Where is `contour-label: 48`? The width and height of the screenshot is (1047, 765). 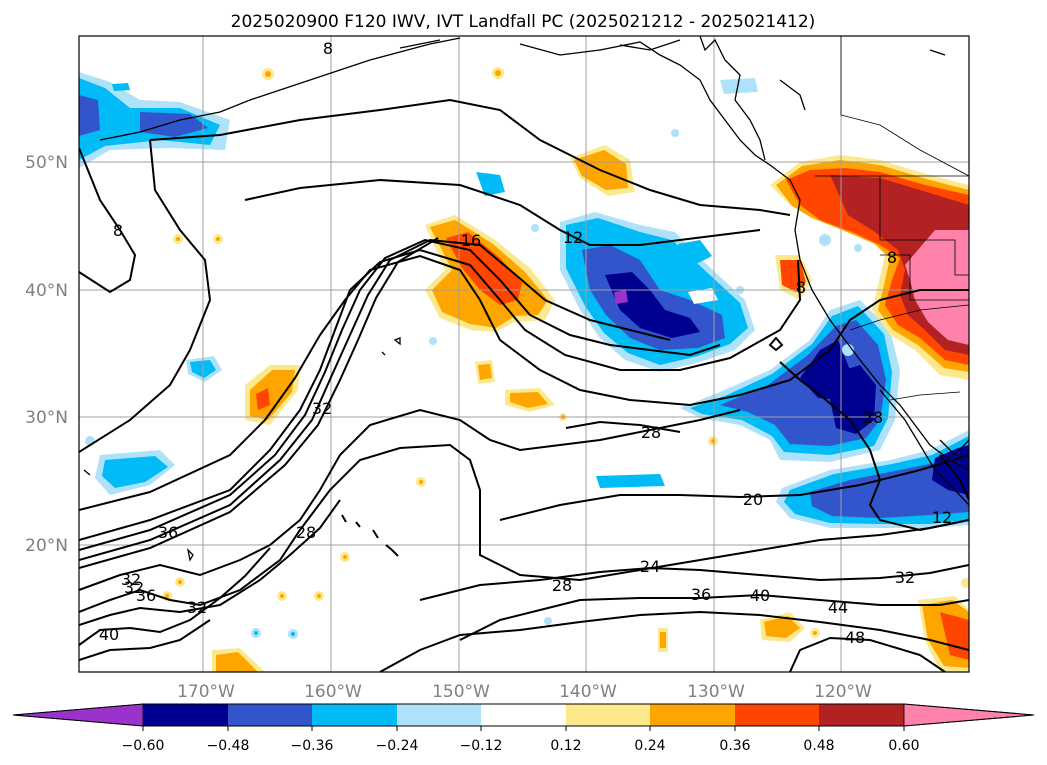
contour-label: 48 is located at coordinates (855, 637).